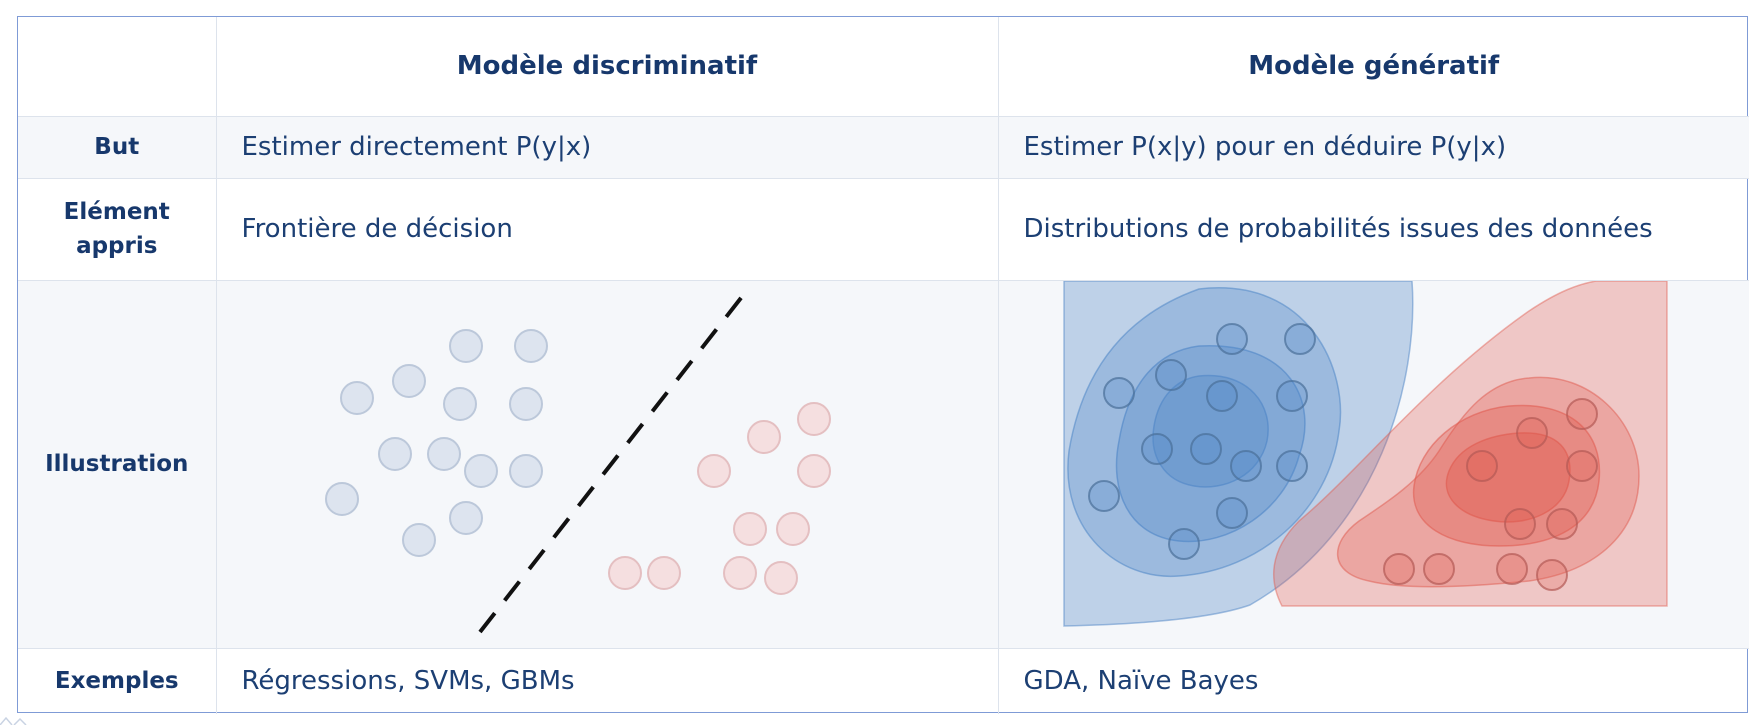 The width and height of the screenshot is (1763, 725). What do you see at coordinates (1373, 680) in the screenshot?
I see `cell-examples-generative: GDA, Naïve Bayes` at bounding box center [1373, 680].